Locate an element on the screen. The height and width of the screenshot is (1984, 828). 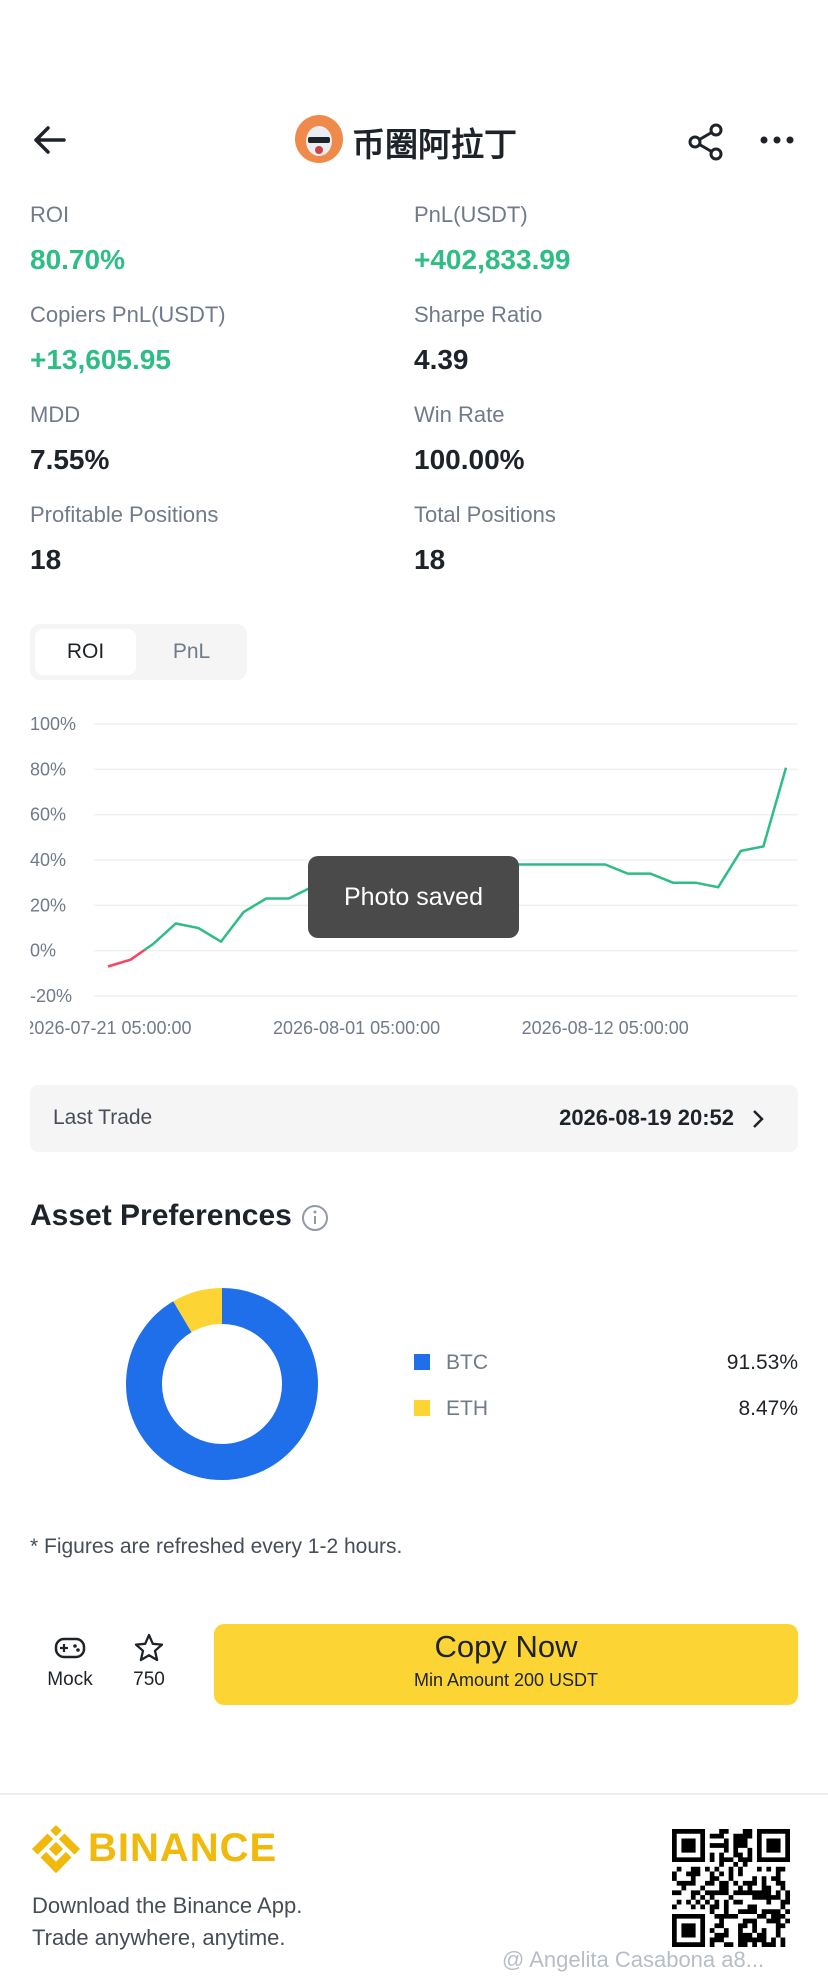
stat-value: 4.39 is located at coordinates (441, 359).